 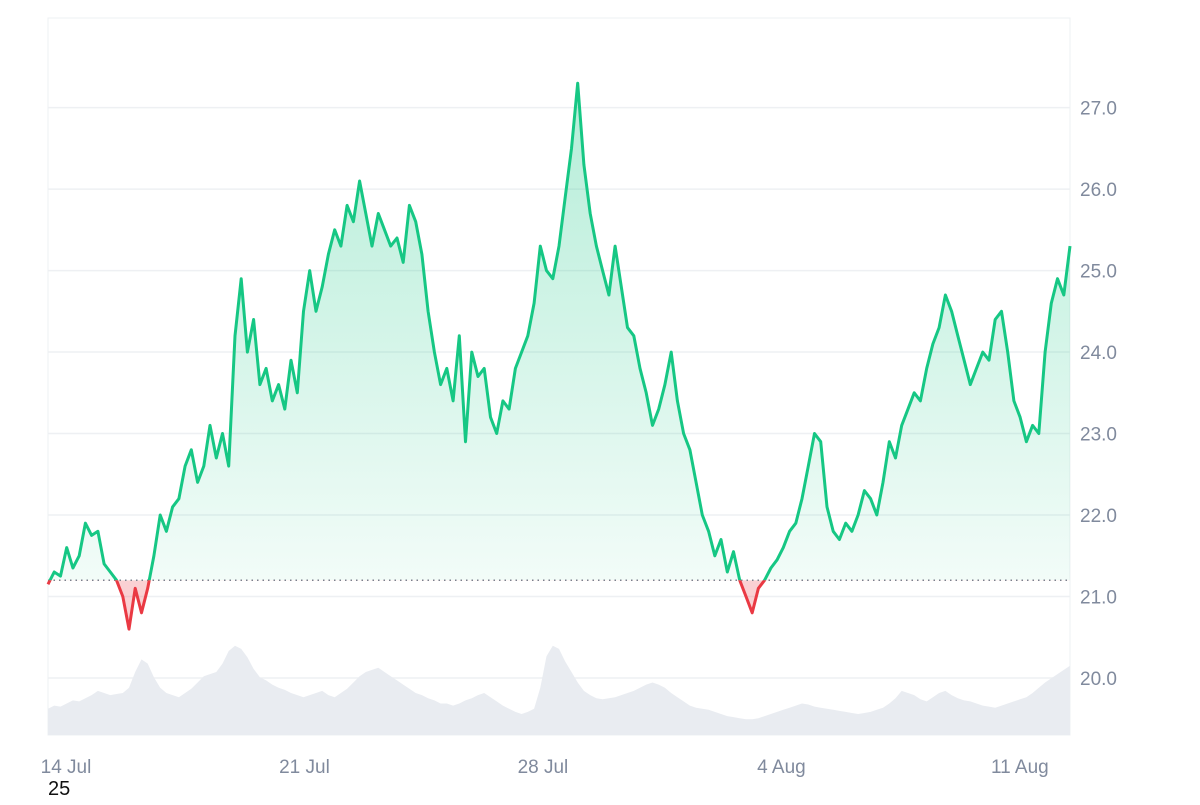 I want to click on y-axis-labels: 20.0 21.0 22.0 23.0 24.0 25.0 26.0 27.0, so click(x=1098, y=394).